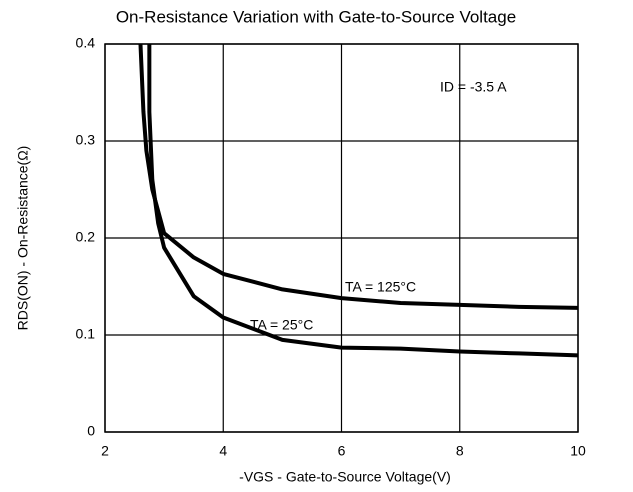 The width and height of the screenshot is (633, 492). What do you see at coordinates (380, 287) in the screenshot?
I see `annotation: TA = 125°C` at bounding box center [380, 287].